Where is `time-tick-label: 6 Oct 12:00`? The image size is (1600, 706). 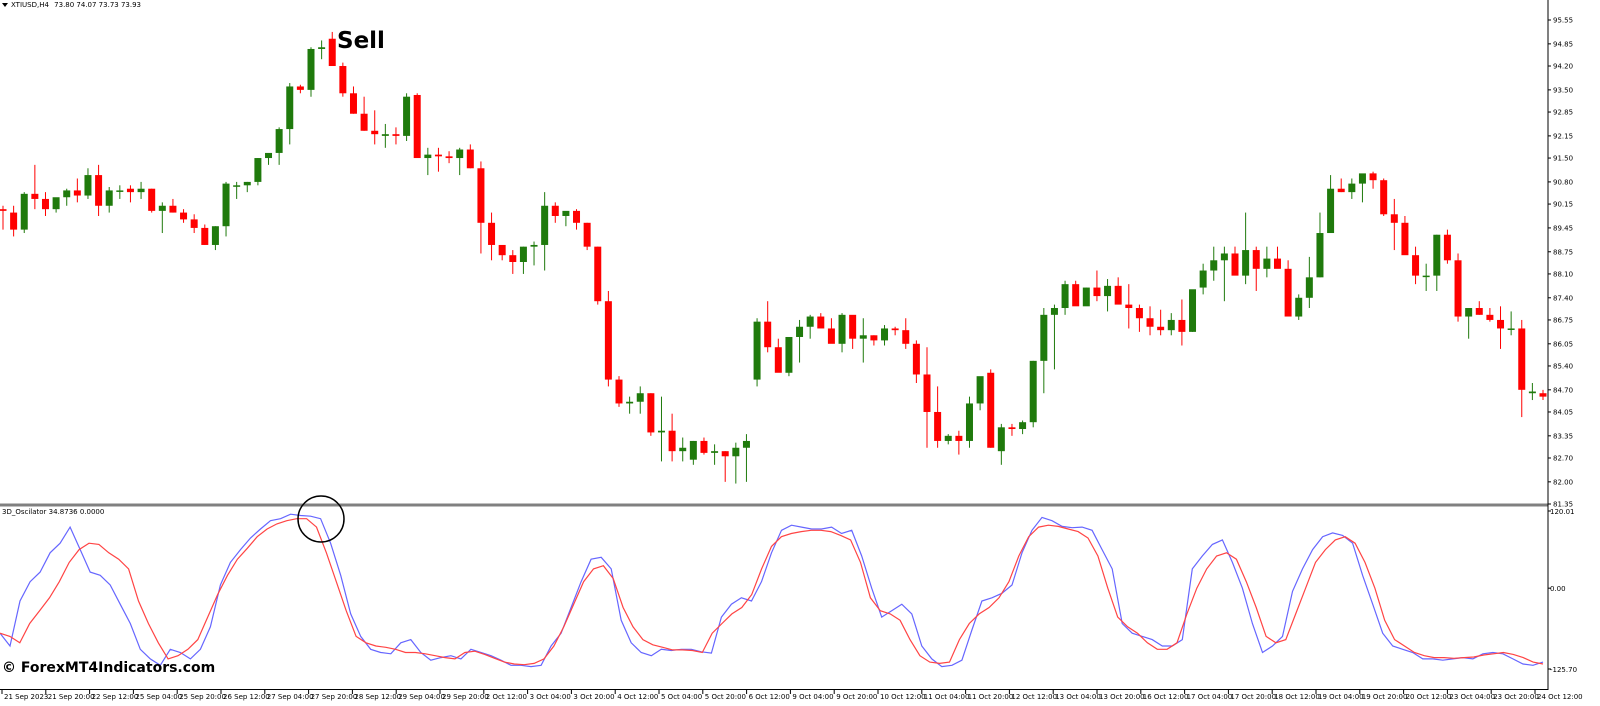 time-tick-label: 6 Oct 12:00 is located at coordinates (769, 697).